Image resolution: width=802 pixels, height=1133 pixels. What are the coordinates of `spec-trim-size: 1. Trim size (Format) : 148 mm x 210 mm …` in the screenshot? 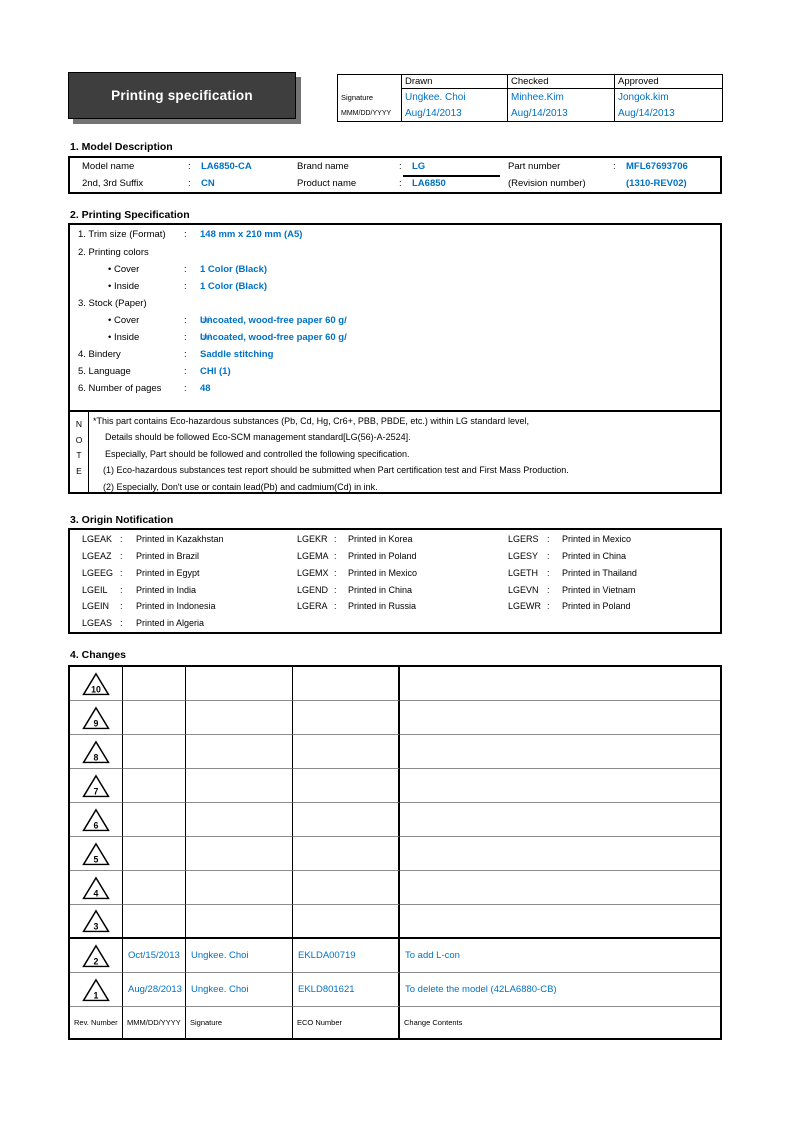 It's located at (395, 235).